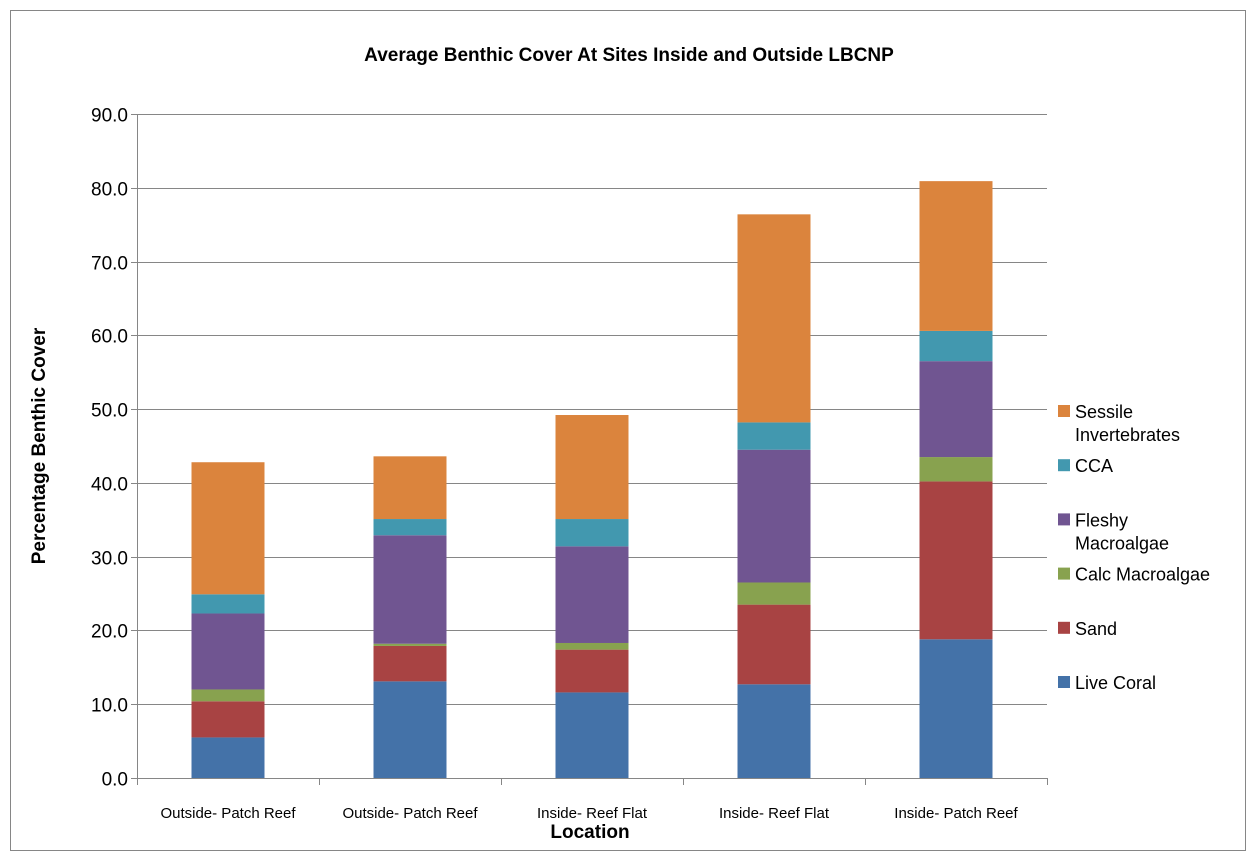 This screenshot has width=1257, height=862. What do you see at coordinates (109, 337) in the screenshot?
I see `y-tick-label: 60.0` at bounding box center [109, 337].